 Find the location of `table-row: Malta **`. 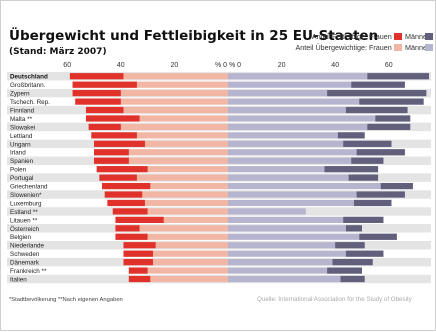

table-row: Malta ** is located at coordinates (210, 119).